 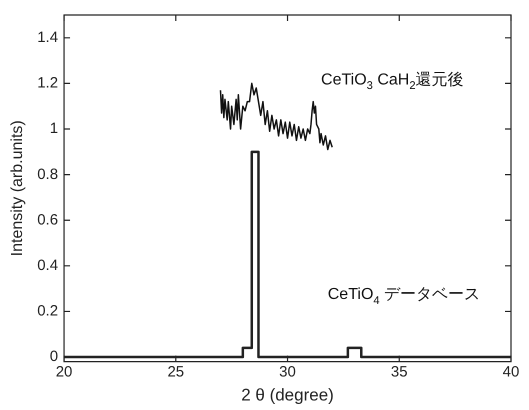 What do you see at coordinates (287, 394) in the screenshot?
I see `x-axis-title: 2 θ (degree)` at bounding box center [287, 394].